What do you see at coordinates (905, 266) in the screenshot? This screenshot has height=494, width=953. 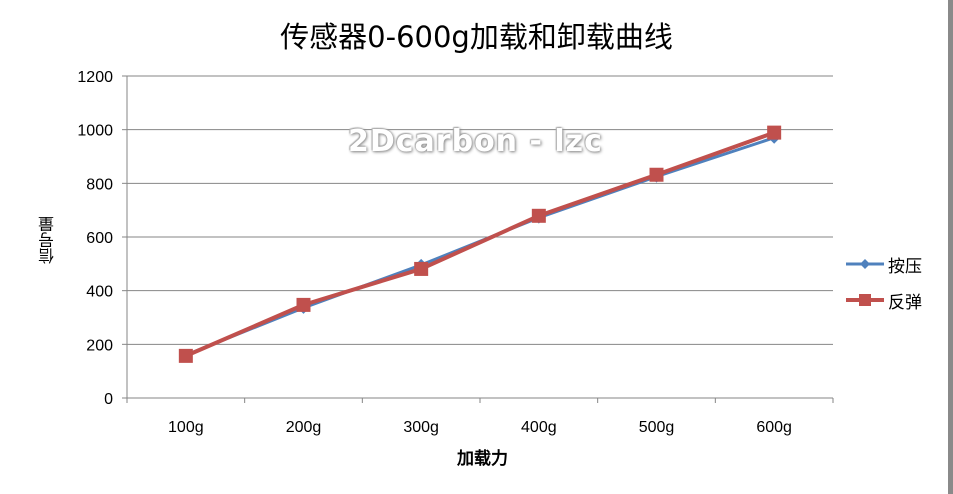 I see `legend-label: 按压` at bounding box center [905, 266].